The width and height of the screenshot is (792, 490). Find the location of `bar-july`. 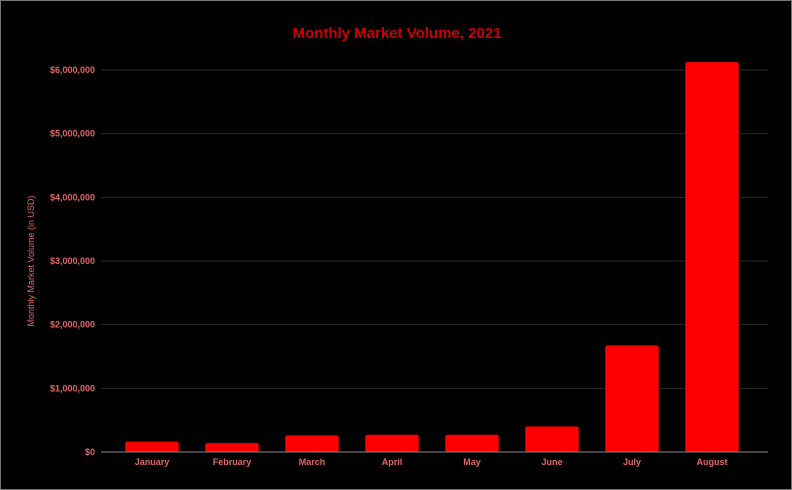

bar-july is located at coordinates (632, 399).